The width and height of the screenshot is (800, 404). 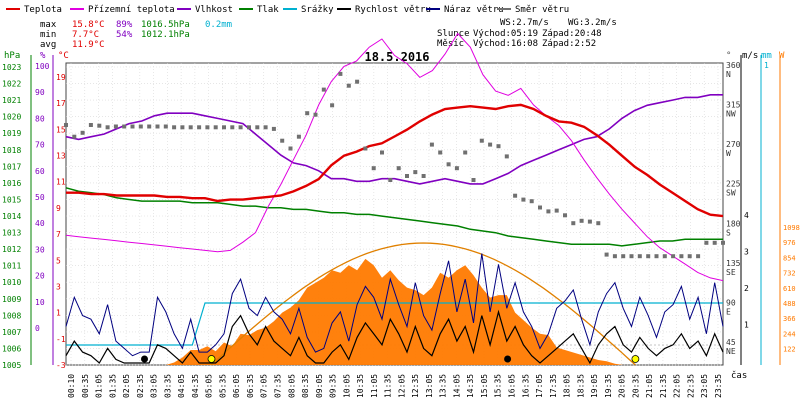 I want to click on tick-direction-name: SW, so click(x=731, y=193).